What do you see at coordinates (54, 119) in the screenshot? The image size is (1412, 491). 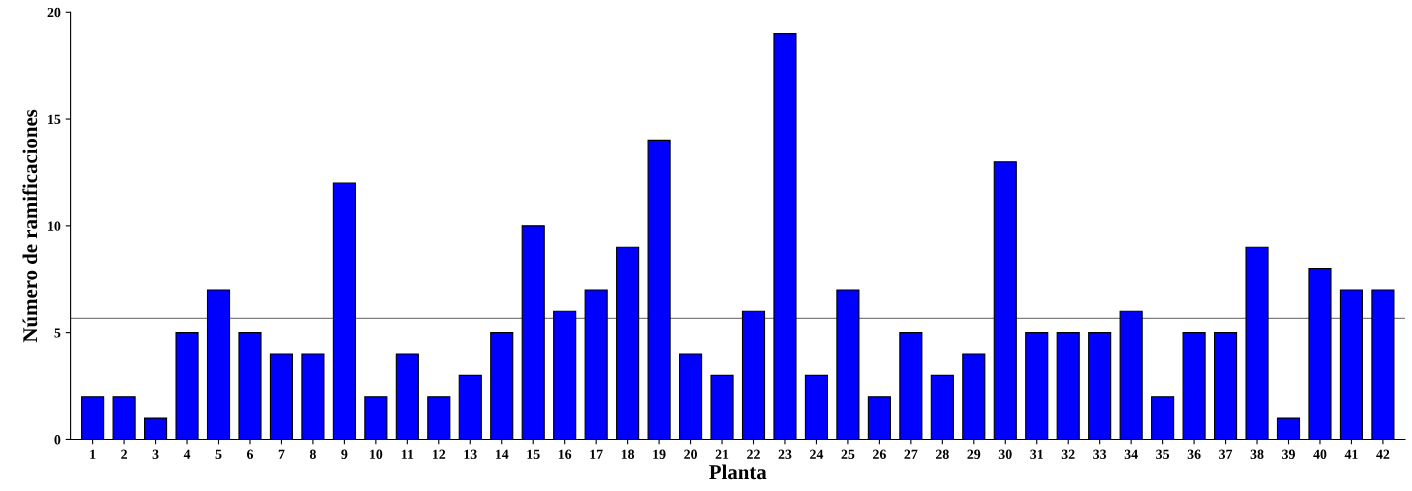 I see `y-tick-label: 15` at bounding box center [54, 119].